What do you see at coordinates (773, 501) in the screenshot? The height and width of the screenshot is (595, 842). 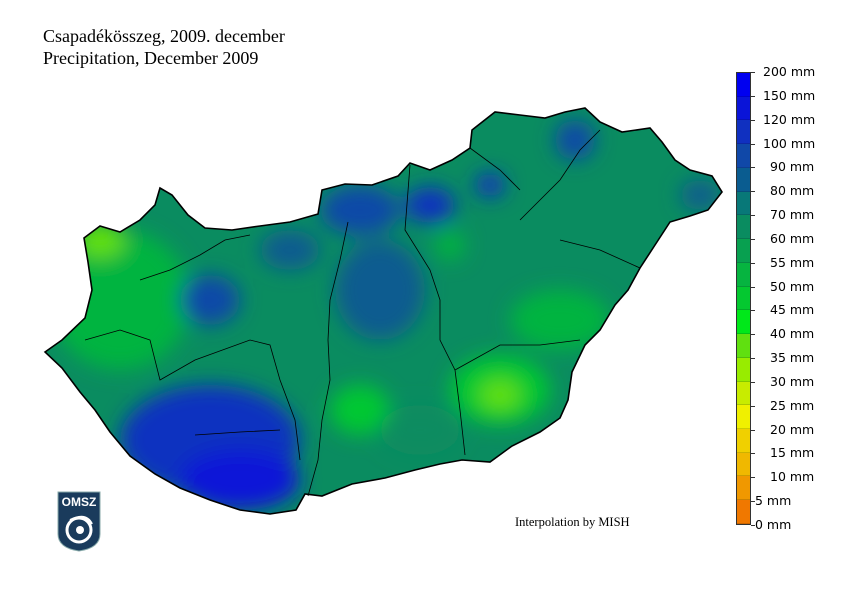 I see `legend-label: 5 mm` at bounding box center [773, 501].